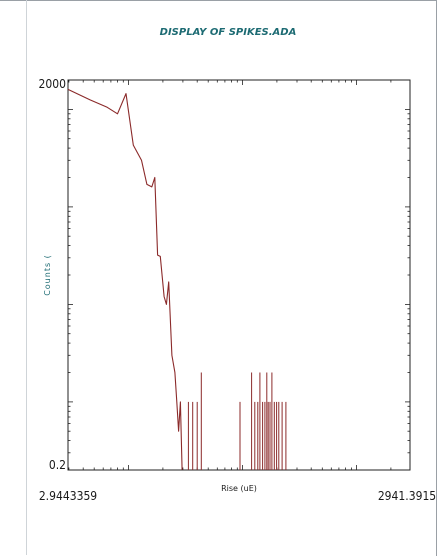  What do you see at coordinates (26, 277) in the screenshot?
I see `window-divider` at bounding box center [26, 277].